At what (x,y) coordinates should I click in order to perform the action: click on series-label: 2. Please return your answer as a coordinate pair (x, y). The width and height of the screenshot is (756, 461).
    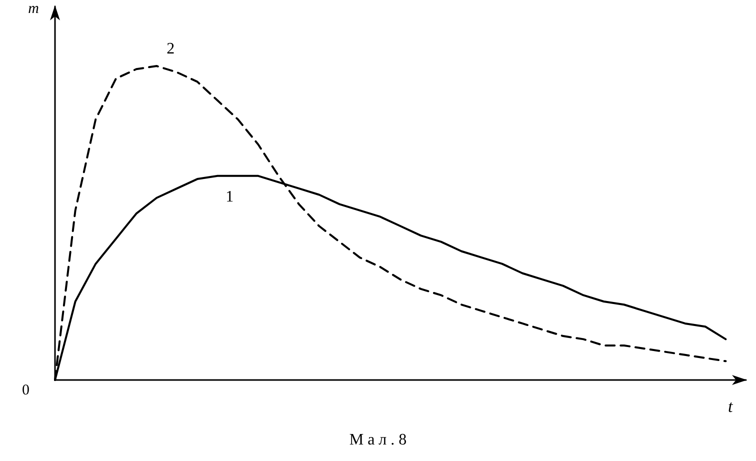
    Looking at the image, I should click on (170, 49).